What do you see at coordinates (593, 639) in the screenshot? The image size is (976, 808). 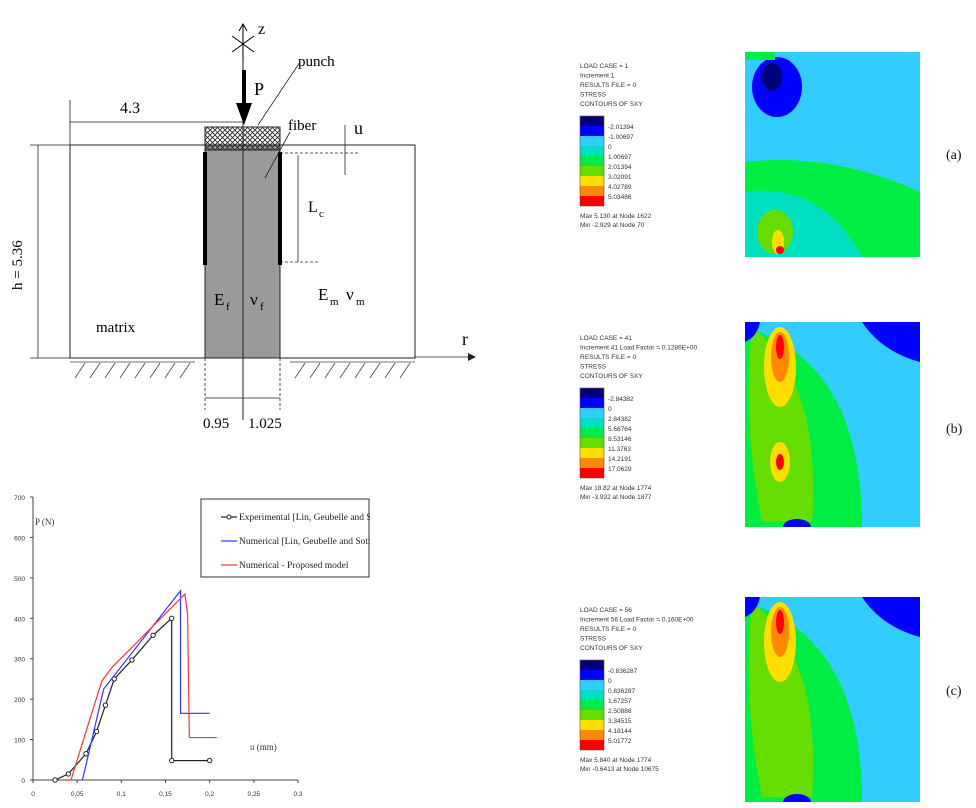 I see `contour-header-line: STRESS` at bounding box center [593, 639].